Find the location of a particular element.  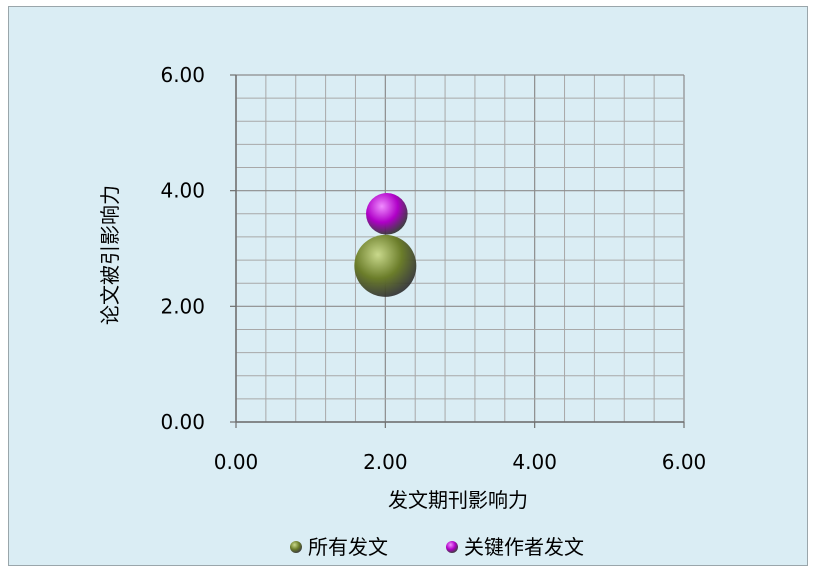

y-axis-title: 论文被引影响力 is located at coordinates (110, 255).